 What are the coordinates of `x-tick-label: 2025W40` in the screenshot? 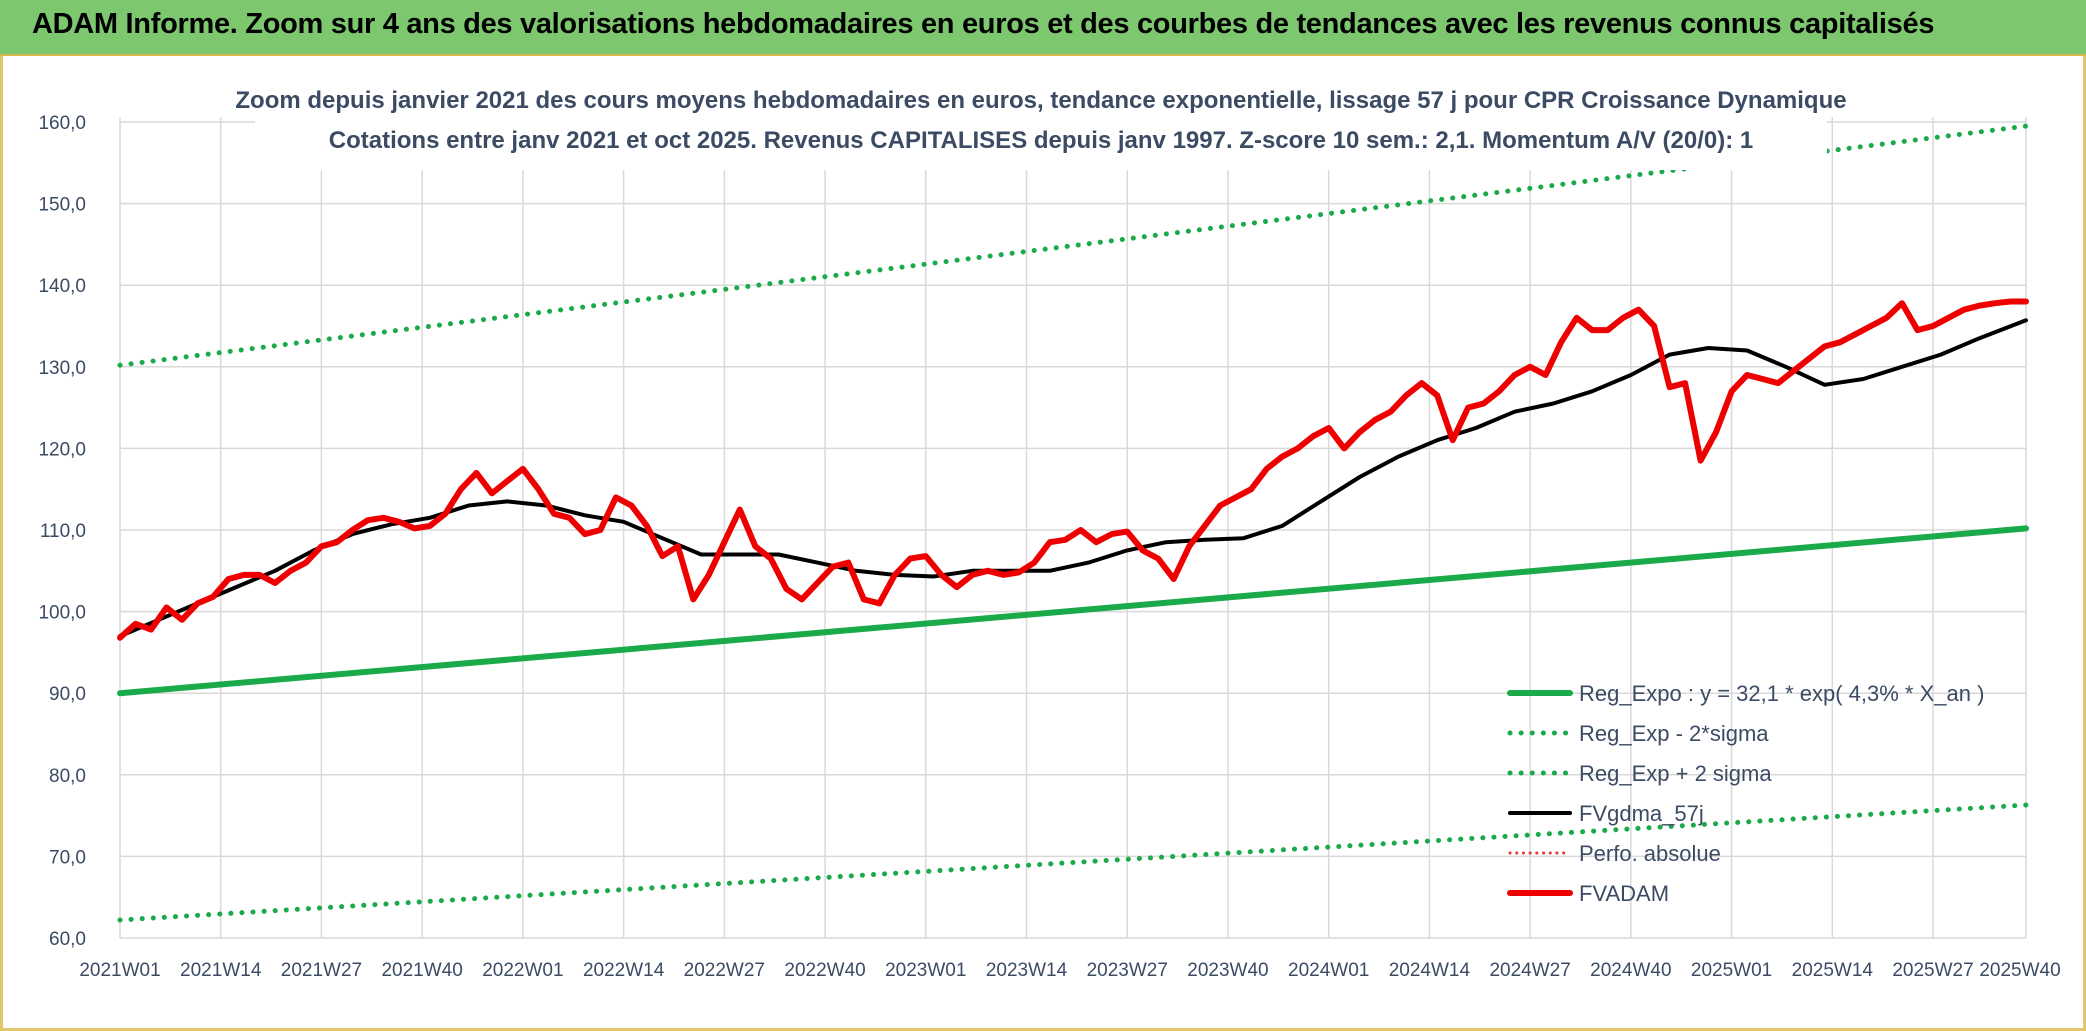 It's located at (2019, 970).